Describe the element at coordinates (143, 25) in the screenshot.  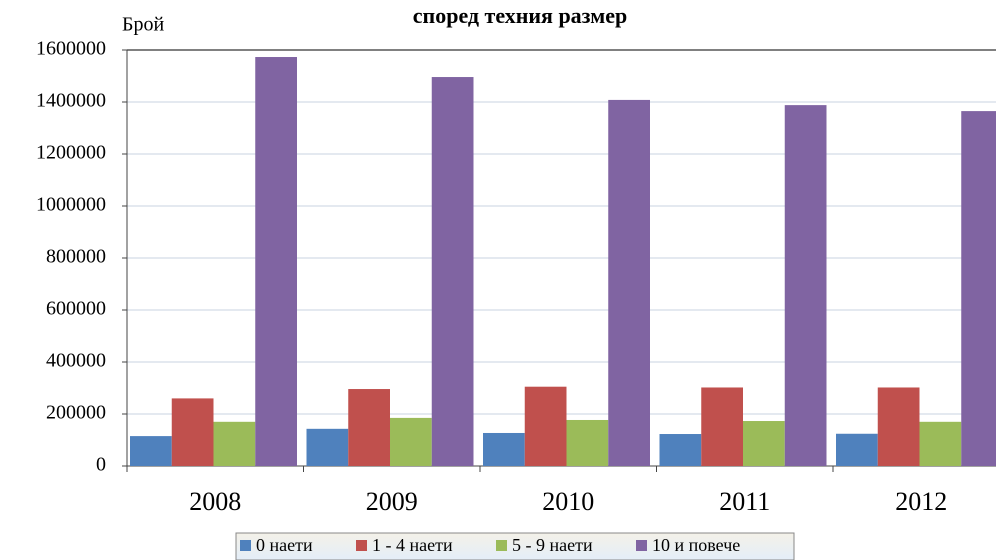
I see `y-axis-label: Брой` at that location.